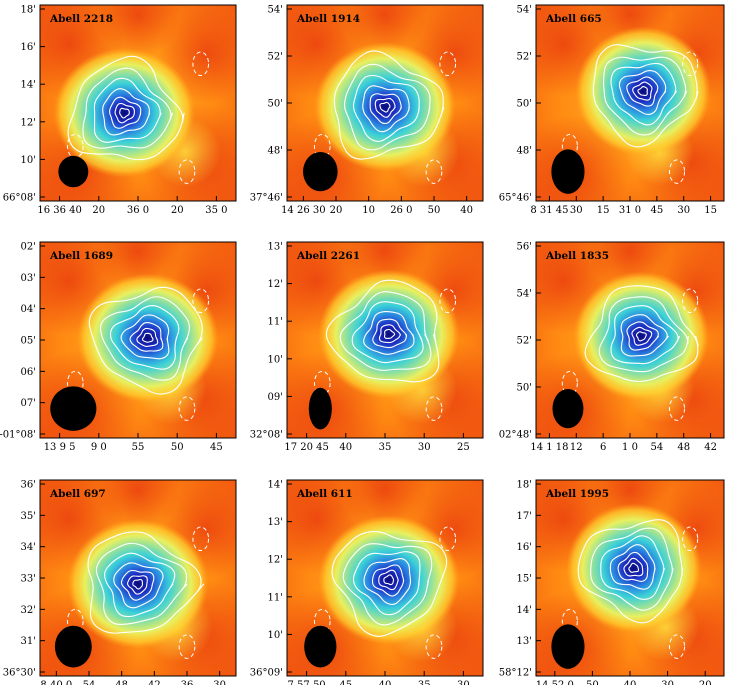 The width and height of the screenshot is (729, 685). Describe the element at coordinates (77, 494) in the screenshot. I see `panel-title: Abell 697` at that location.